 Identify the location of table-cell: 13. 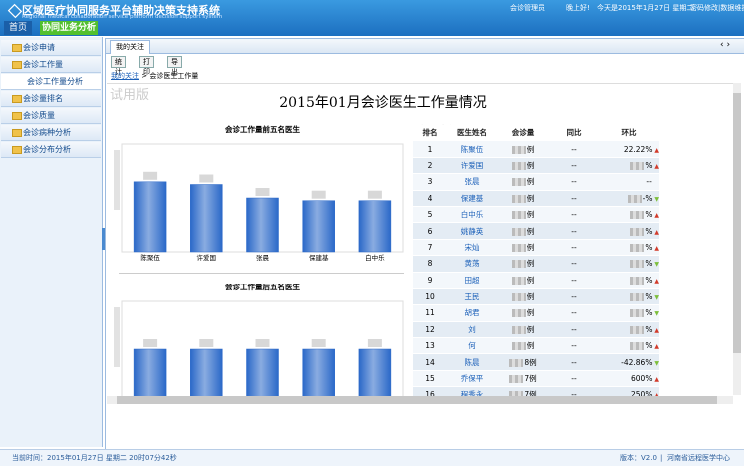
(430, 346).